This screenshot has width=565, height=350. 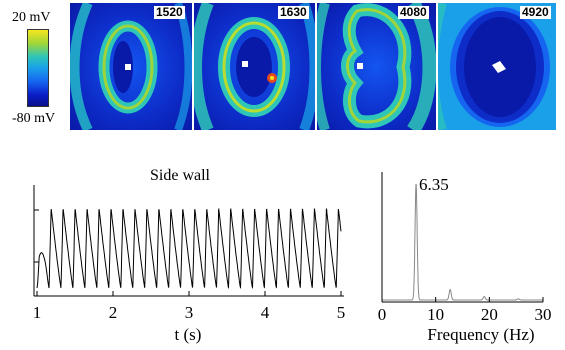 I want to click on spectrum-trace, so click(x=462, y=242).